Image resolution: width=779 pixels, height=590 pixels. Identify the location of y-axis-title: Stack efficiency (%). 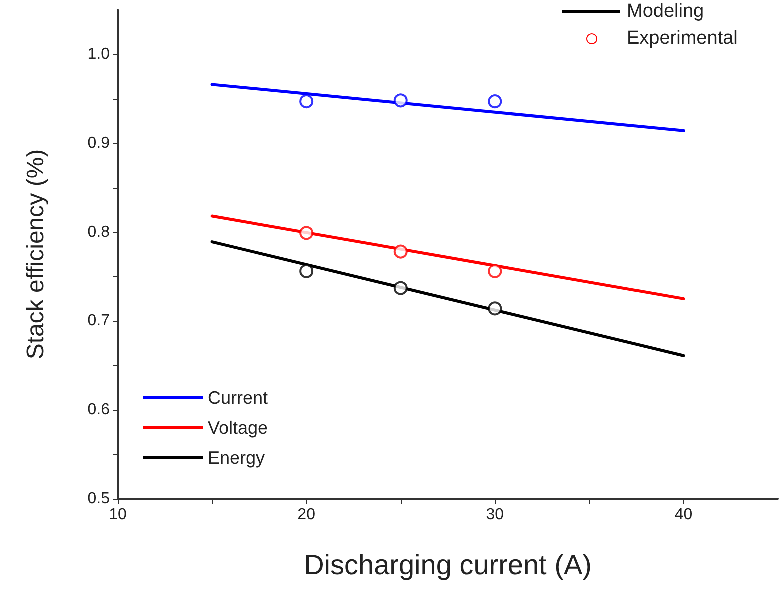
(36, 254).